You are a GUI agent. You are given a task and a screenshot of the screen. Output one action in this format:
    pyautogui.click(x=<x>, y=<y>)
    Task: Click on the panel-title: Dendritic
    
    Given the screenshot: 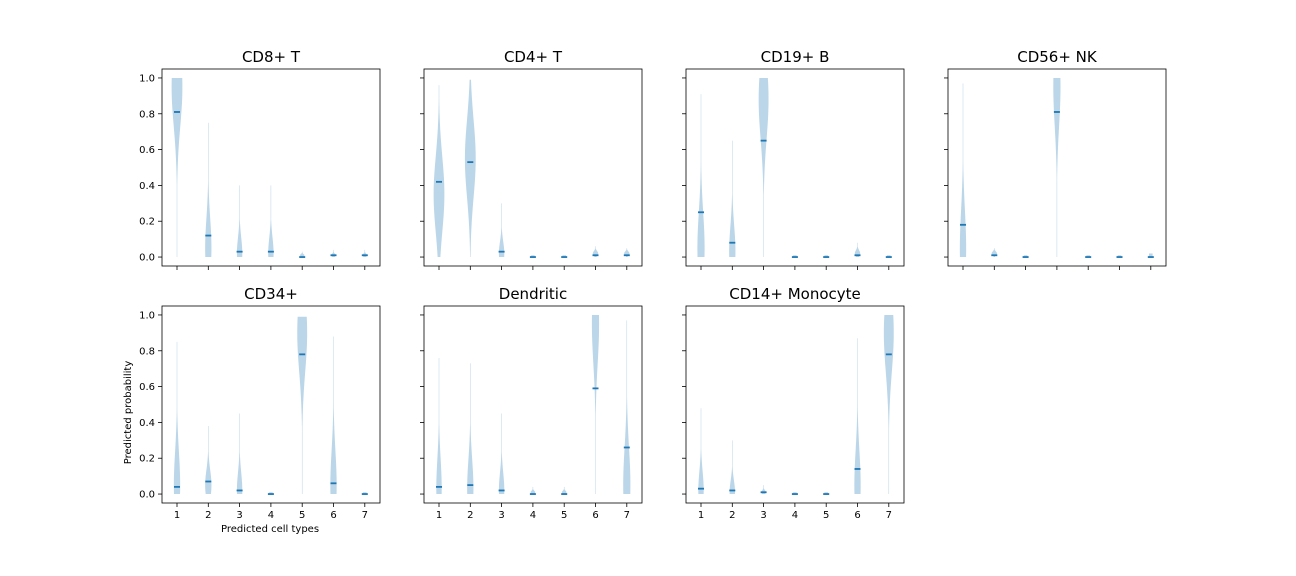 What is the action you would take?
    pyautogui.click(x=533, y=294)
    